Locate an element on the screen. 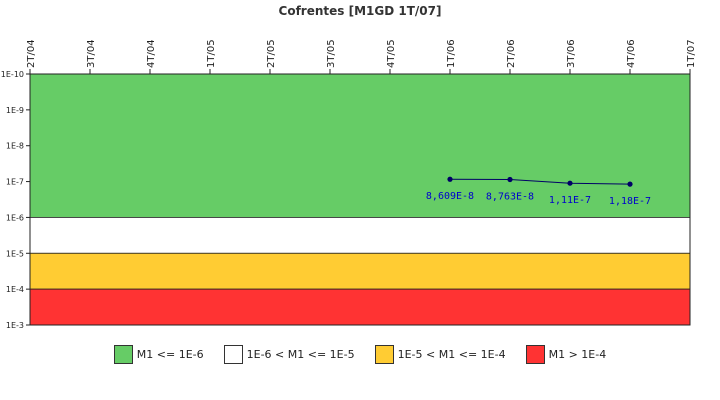 This screenshot has width=720, height=400. x-tick-label: 1T/07 is located at coordinates (691, 53).